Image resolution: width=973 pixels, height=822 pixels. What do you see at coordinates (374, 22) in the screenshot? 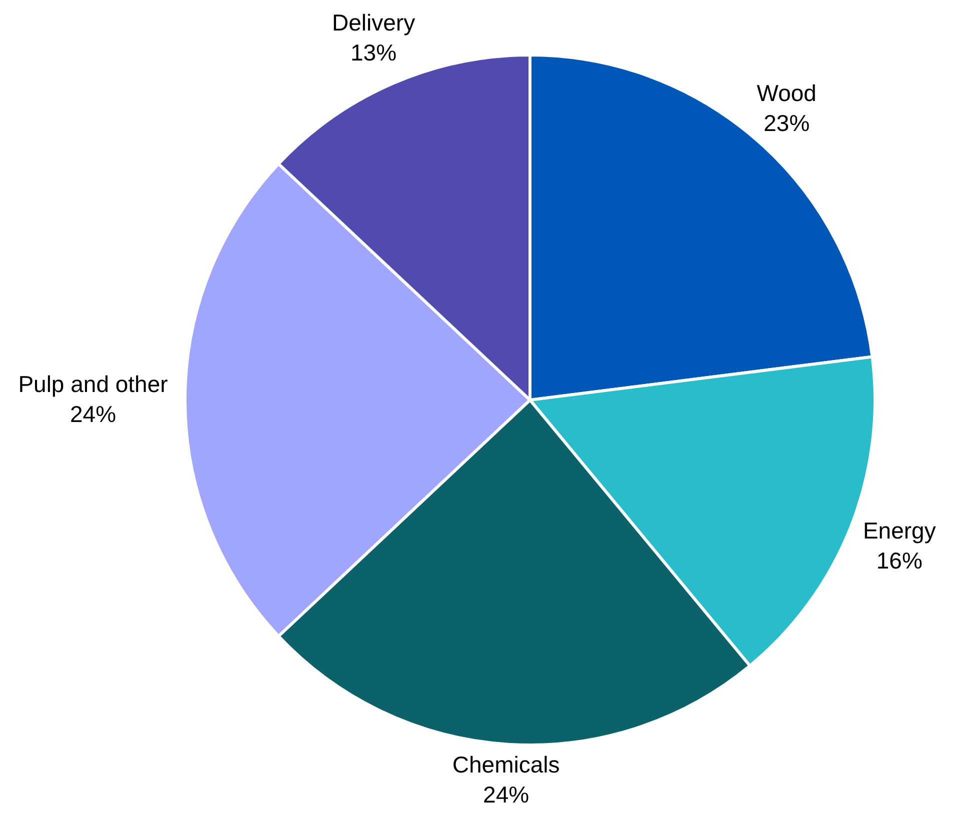
I see `slice-label: Delivery` at bounding box center [374, 22].